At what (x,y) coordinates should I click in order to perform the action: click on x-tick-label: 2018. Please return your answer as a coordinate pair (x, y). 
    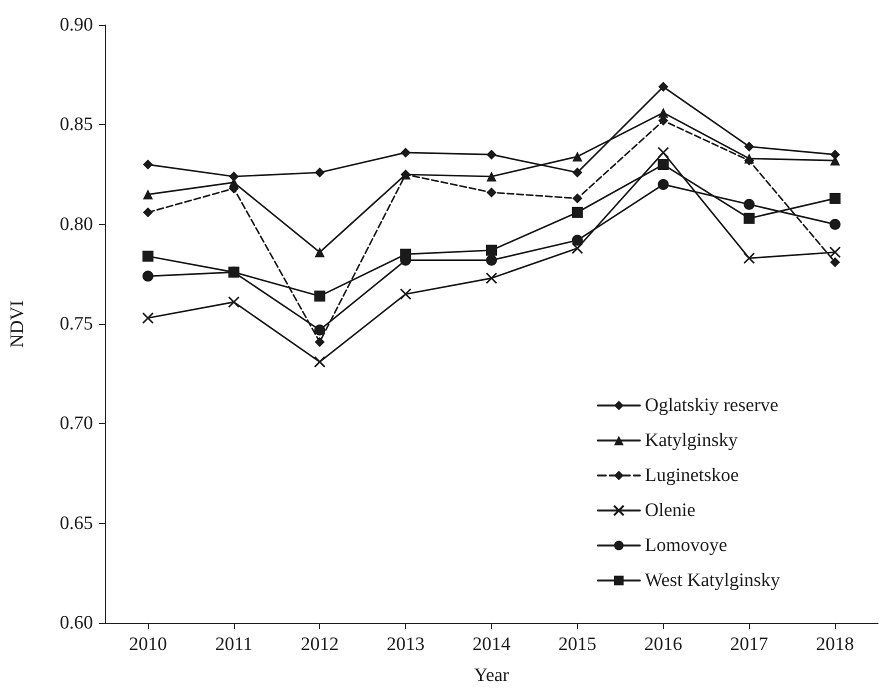
    Looking at the image, I should click on (835, 644).